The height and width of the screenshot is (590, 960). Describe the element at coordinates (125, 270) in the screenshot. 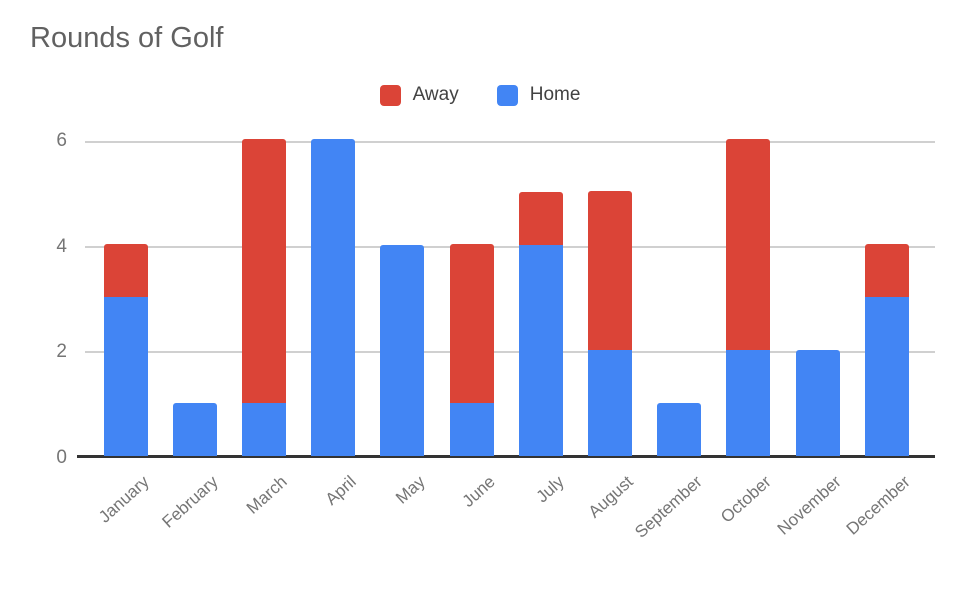

I see `bar-segment-away-january` at that location.